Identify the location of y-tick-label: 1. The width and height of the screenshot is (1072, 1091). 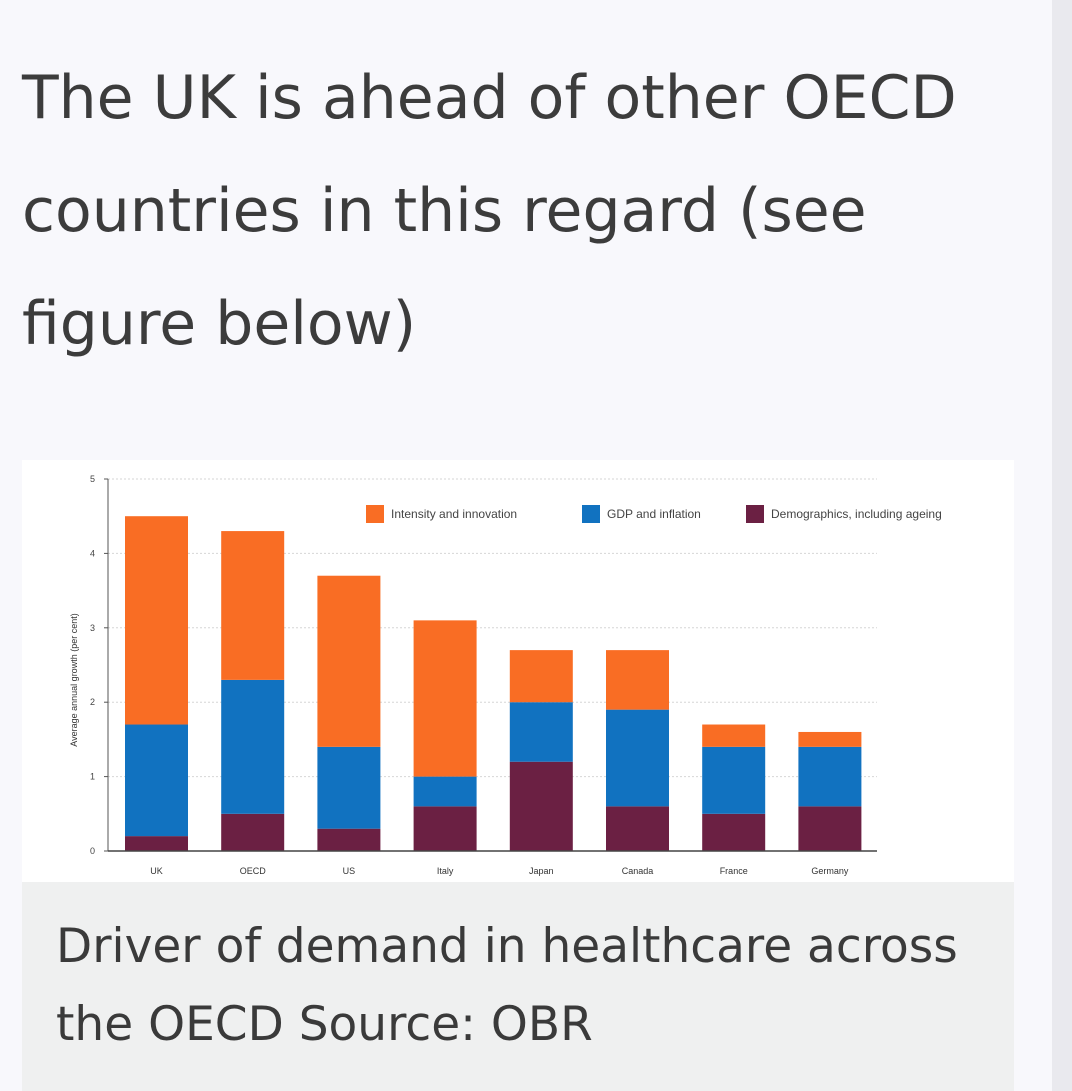
(92, 777).